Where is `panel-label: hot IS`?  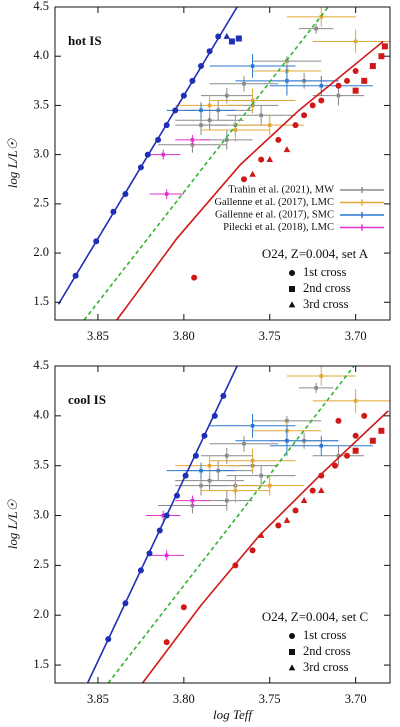
panel-label: hot IS is located at coordinates (85, 40).